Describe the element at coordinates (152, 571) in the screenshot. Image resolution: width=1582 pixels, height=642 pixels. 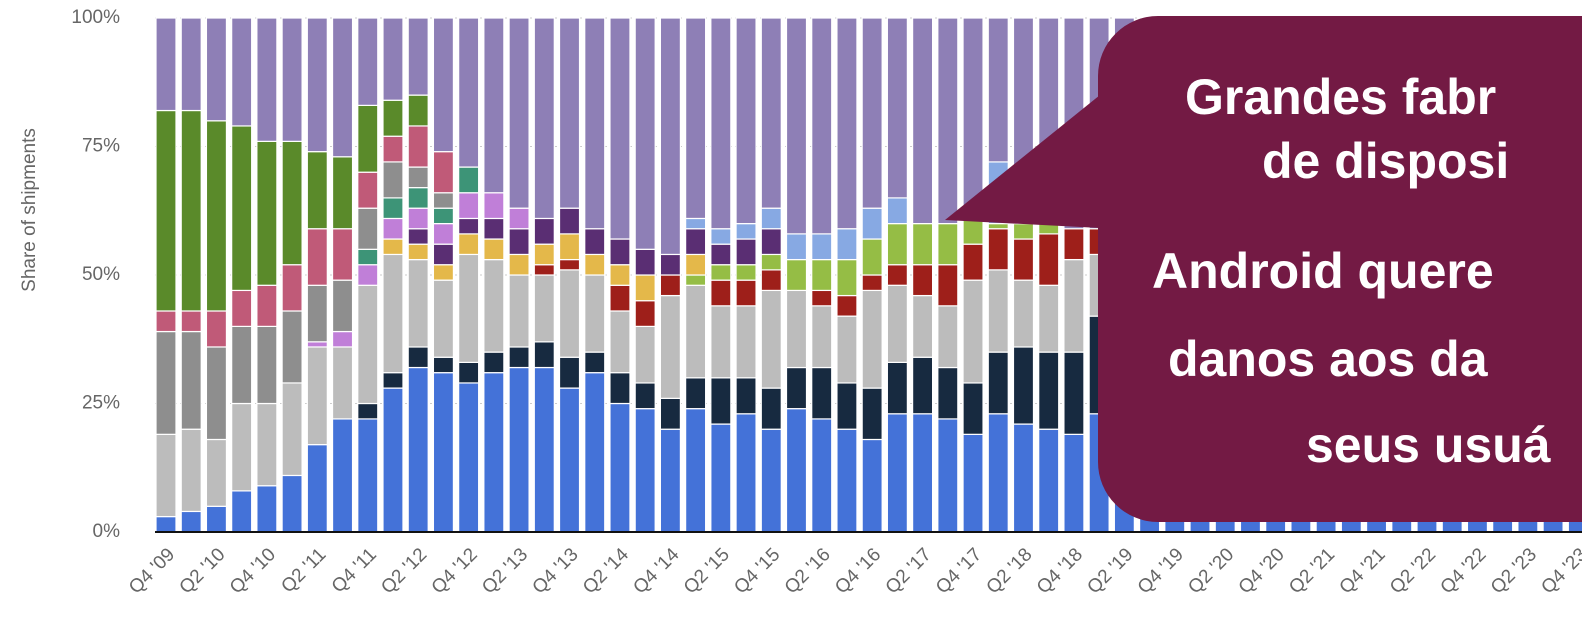
I see `x-tick-label: Q4 '09` at that location.